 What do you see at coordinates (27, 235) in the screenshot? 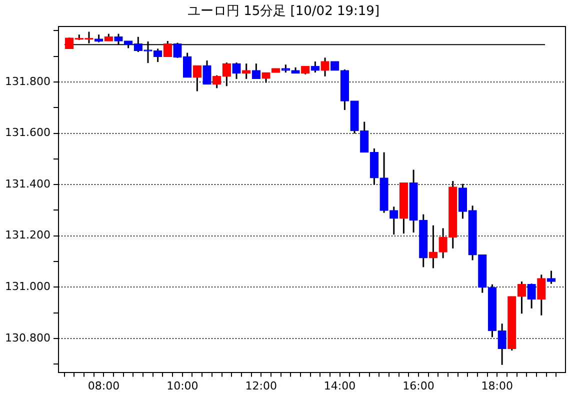
I see `y-tick-label: 131.200` at bounding box center [27, 235].